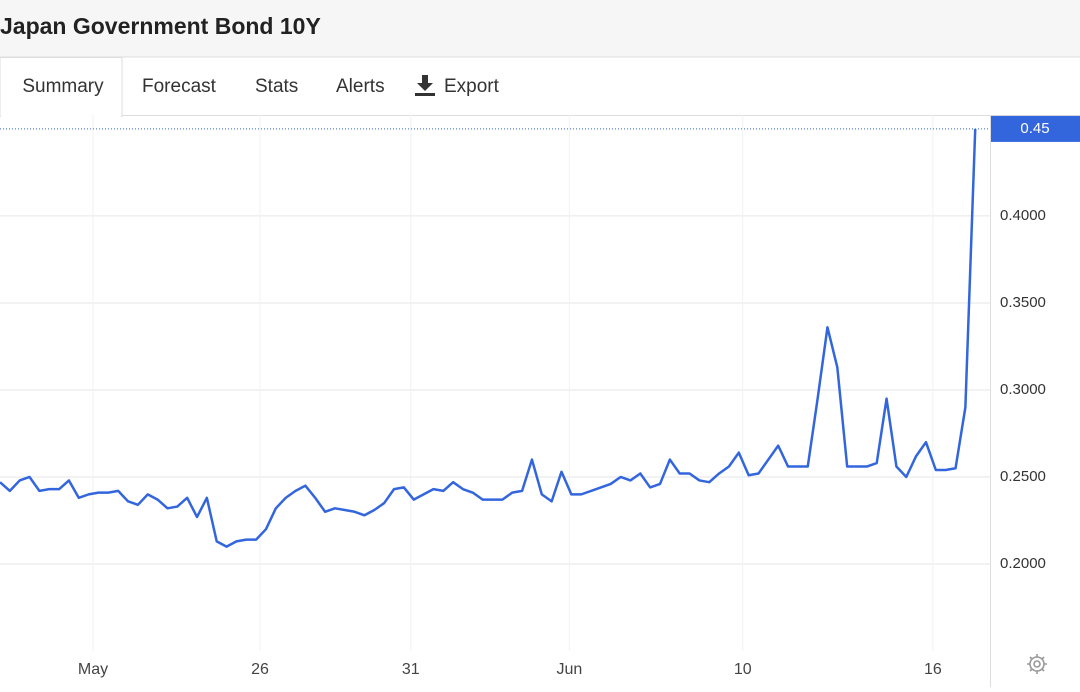  What do you see at coordinates (276, 86) in the screenshot?
I see `tab: Stats` at bounding box center [276, 86].